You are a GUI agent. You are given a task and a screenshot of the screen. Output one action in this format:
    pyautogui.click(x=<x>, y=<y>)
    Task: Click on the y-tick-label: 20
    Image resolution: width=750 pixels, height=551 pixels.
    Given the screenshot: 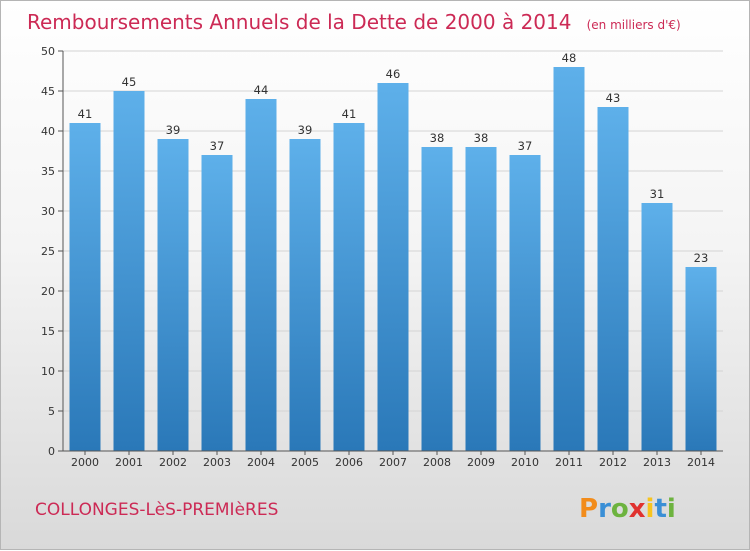 What is the action you would take?
    pyautogui.click(x=48, y=291)
    